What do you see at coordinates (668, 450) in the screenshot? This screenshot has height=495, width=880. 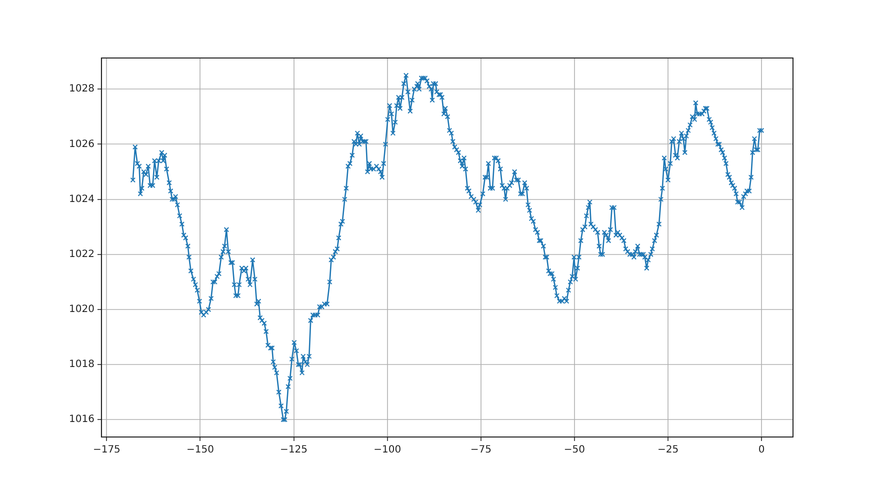 I see `x-tick-label: −25` at bounding box center [668, 450].